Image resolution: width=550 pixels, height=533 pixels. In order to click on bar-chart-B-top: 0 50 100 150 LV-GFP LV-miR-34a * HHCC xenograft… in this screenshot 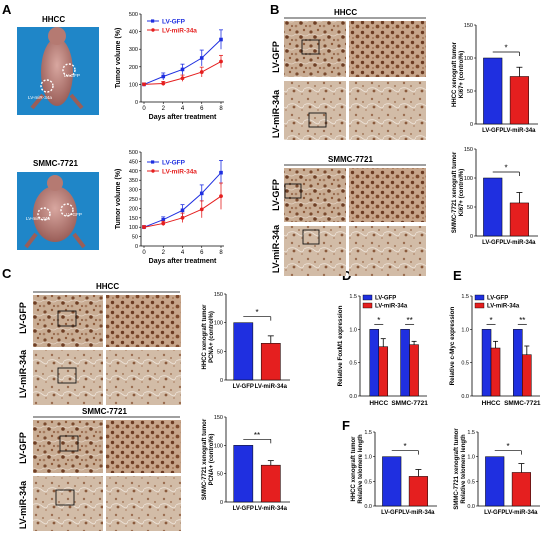, I will do `click(495, 78)`.